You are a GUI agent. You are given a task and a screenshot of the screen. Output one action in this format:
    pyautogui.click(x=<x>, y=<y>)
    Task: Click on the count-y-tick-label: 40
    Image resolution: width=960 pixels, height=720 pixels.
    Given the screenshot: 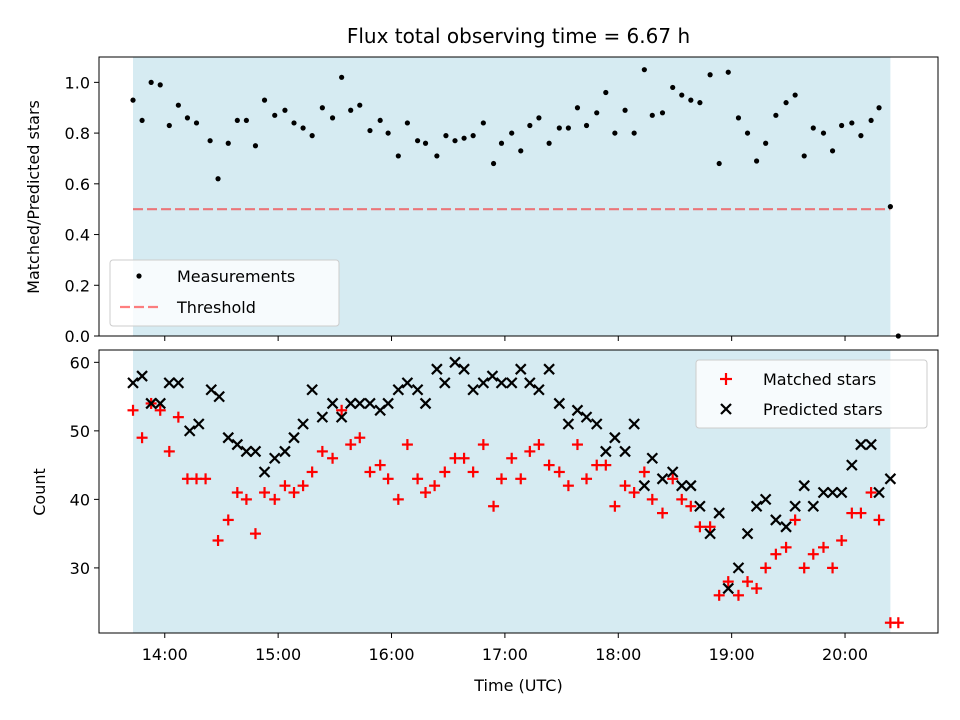 What is the action you would take?
    pyautogui.click(x=80, y=499)
    